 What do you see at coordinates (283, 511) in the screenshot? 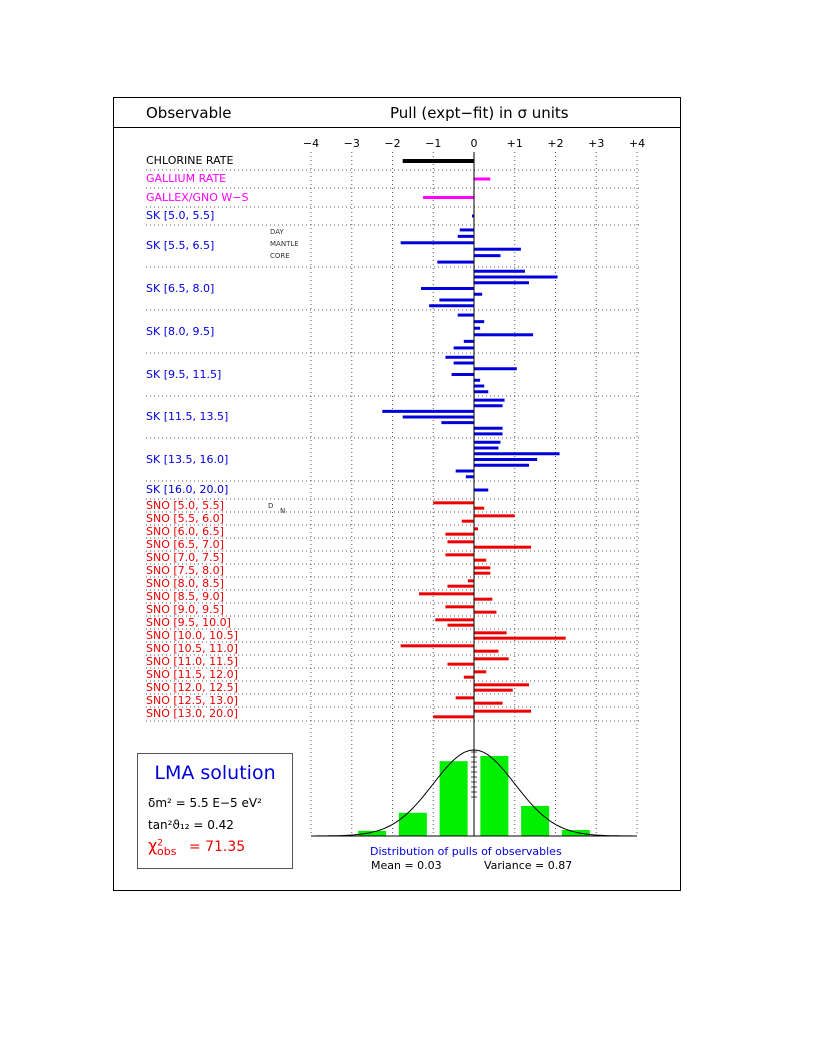
I see `sno-sublabel: N` at bounding box center [283, 511].